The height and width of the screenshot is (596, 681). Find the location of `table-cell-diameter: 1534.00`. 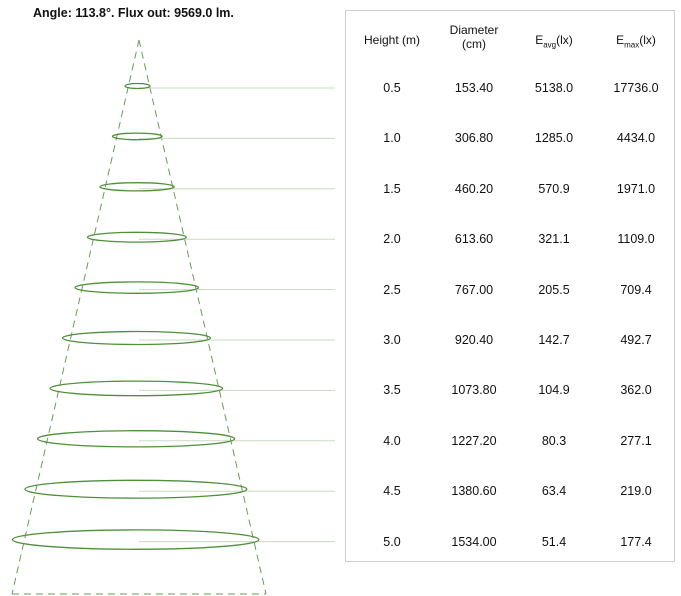

table-cell-diameter: 1534.00 is located at coordinates (474, 541).